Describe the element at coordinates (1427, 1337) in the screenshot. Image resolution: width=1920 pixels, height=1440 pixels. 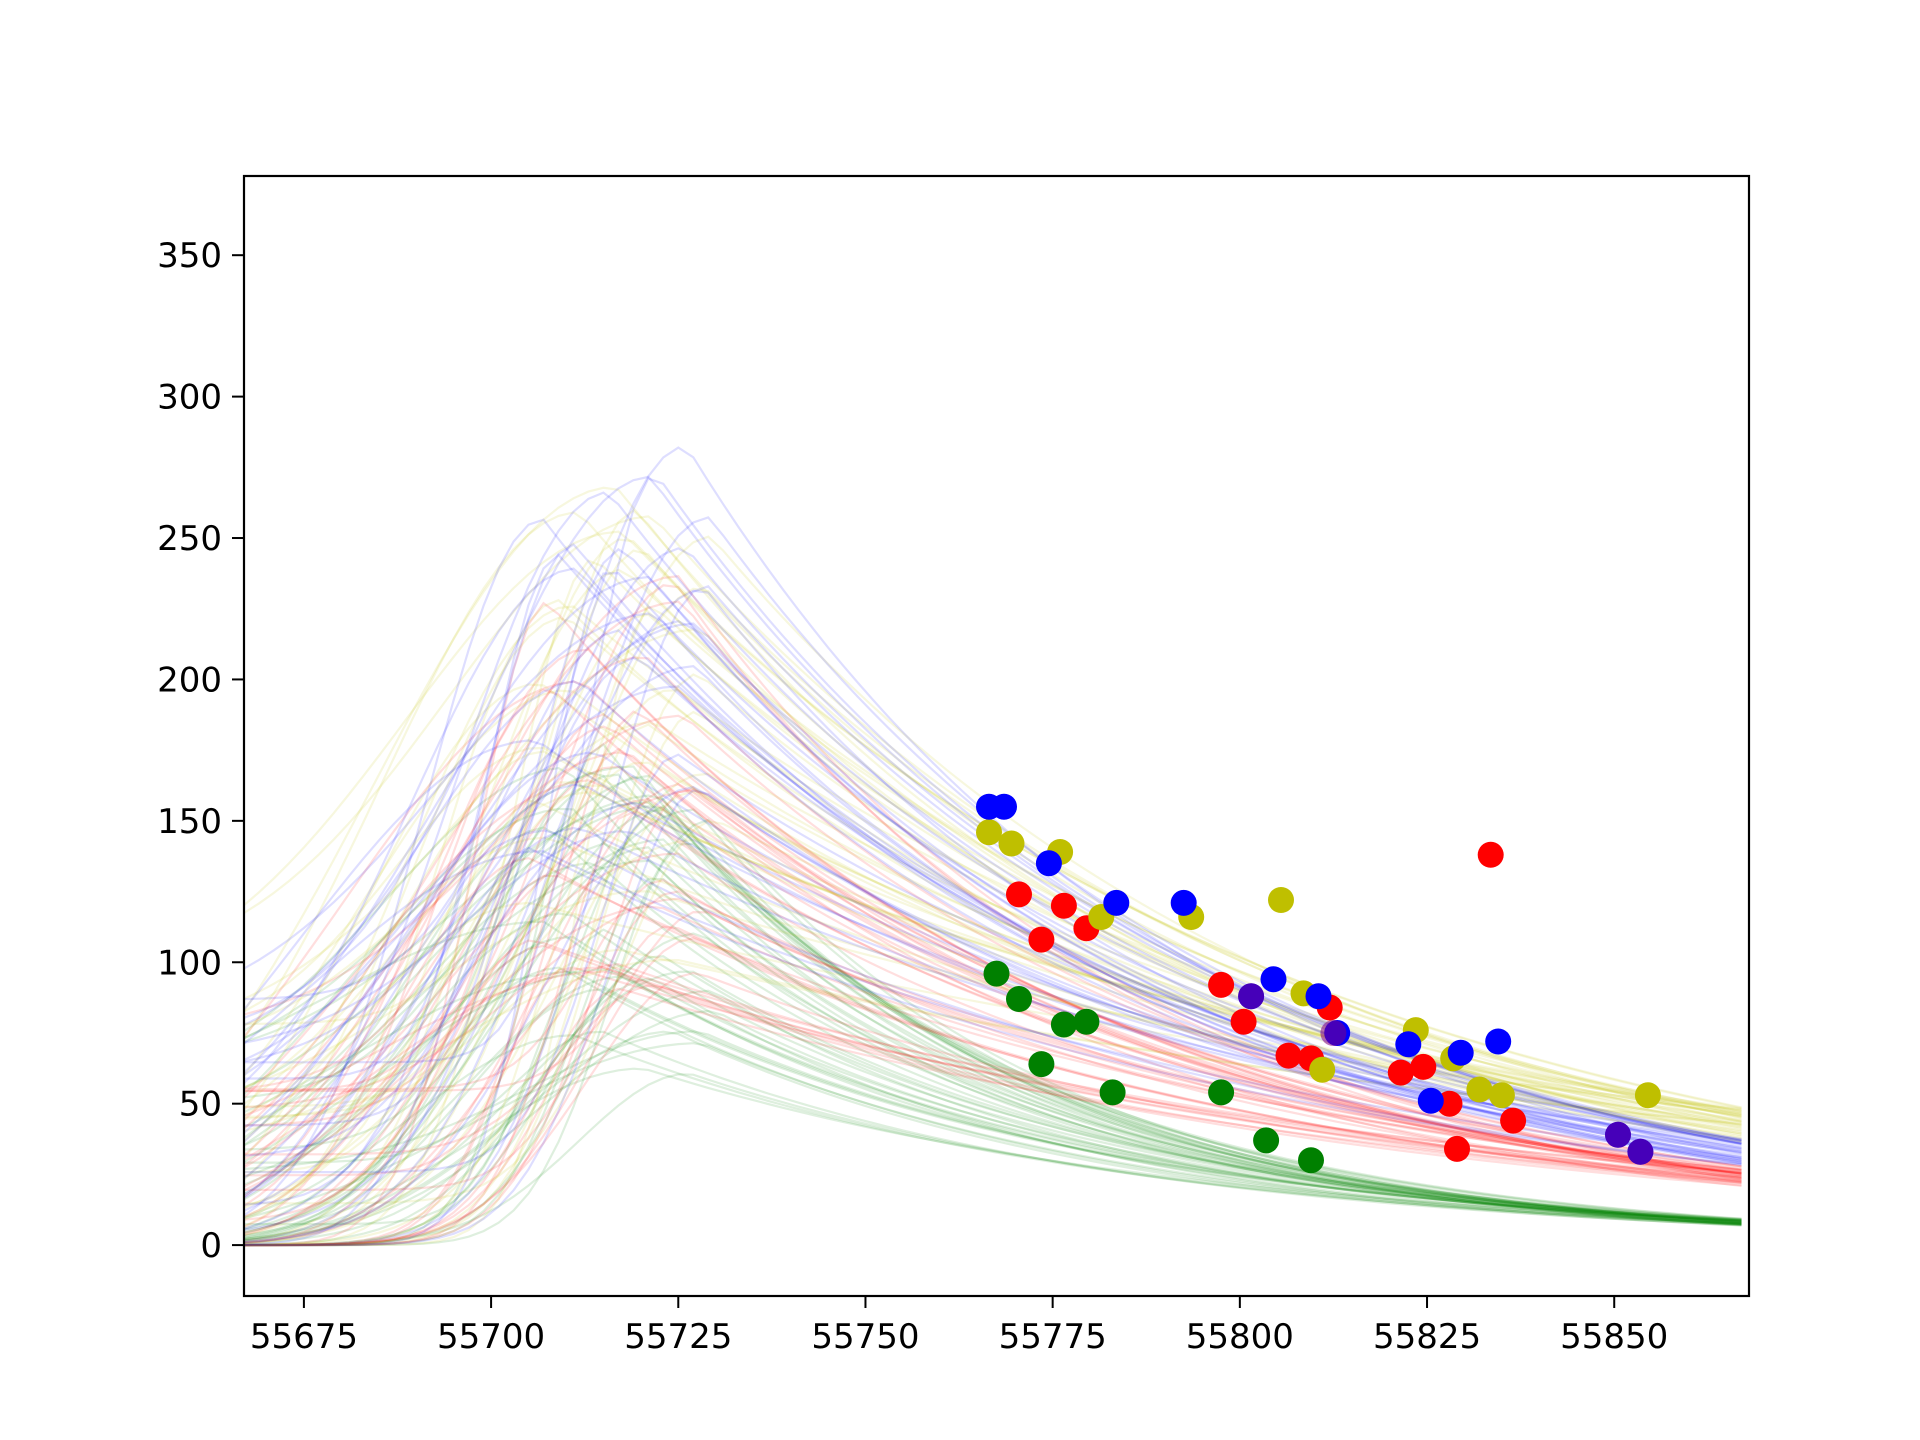
I see `x-tick-label: 55825` at that location.